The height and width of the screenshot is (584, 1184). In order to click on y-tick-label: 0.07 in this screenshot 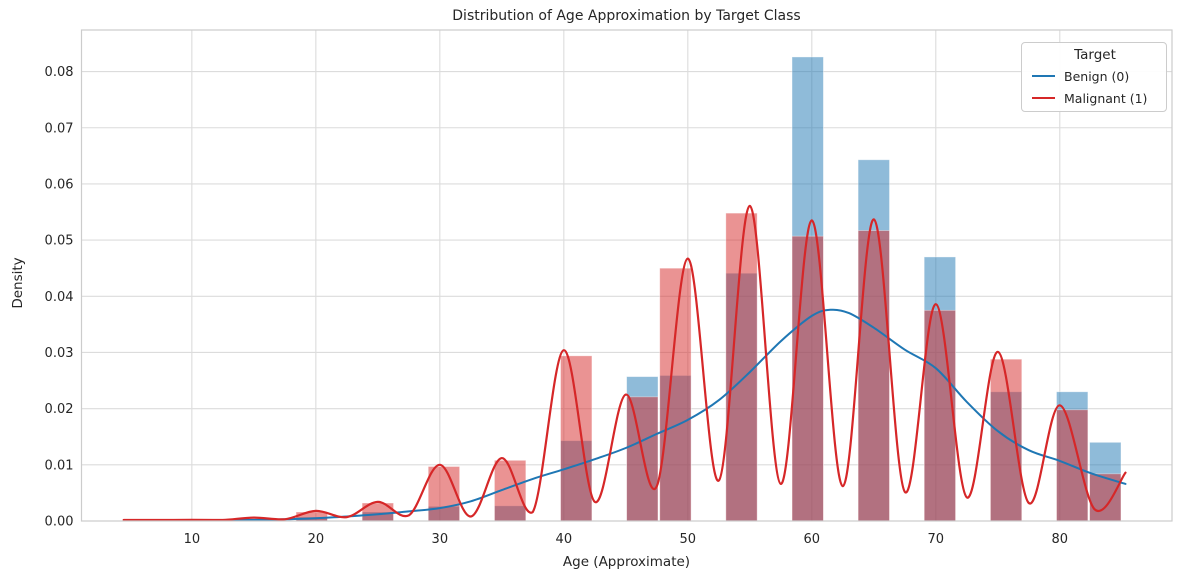, I will do `click(59, 128)`.